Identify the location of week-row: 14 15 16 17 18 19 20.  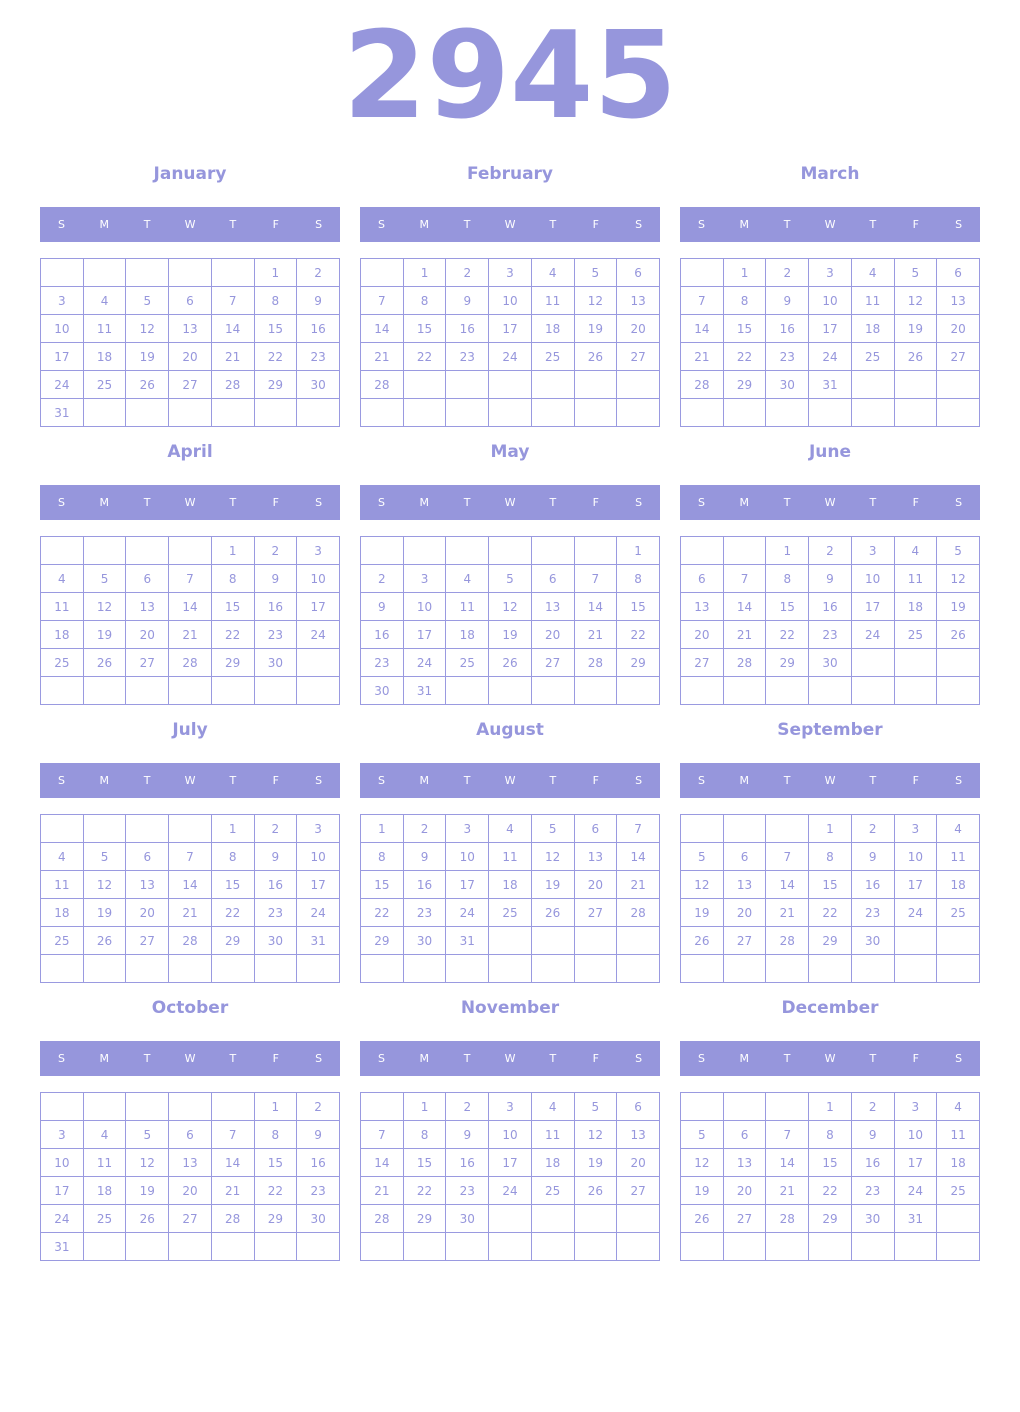
(510, 328).